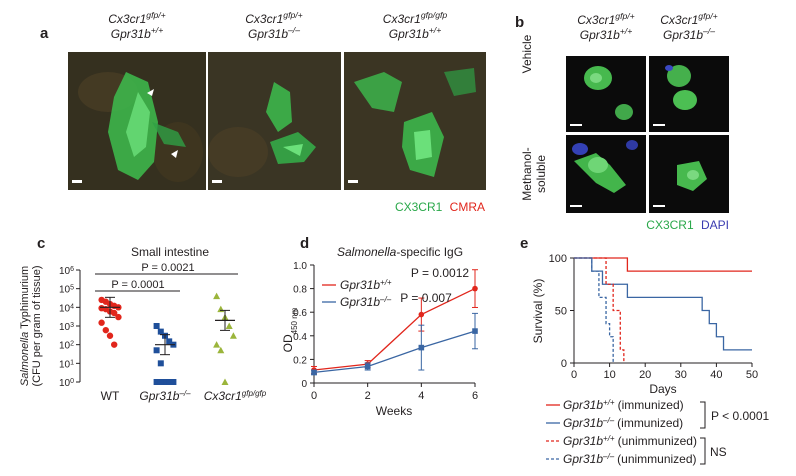  Describe the element at coordinates (300, 360) in the screenshot. I see `chart-d-ytick-label: 0.2` at that location.